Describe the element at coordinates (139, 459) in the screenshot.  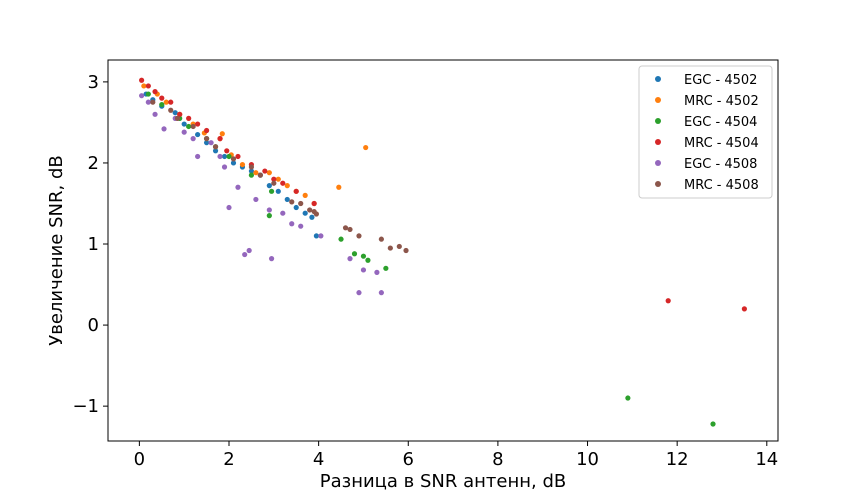
I see `x-tick-label: 0` at that location.